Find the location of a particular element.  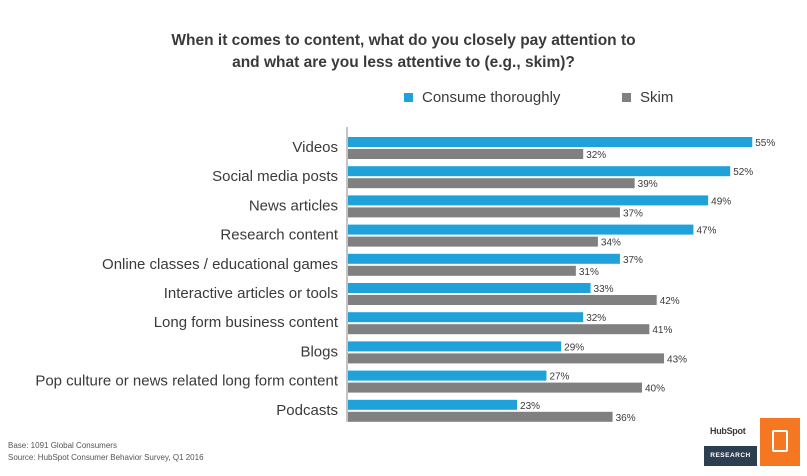

data-label-consume-thoroughly-interactive-articles-or-tools: 33% is located at coordinates (604, 289).